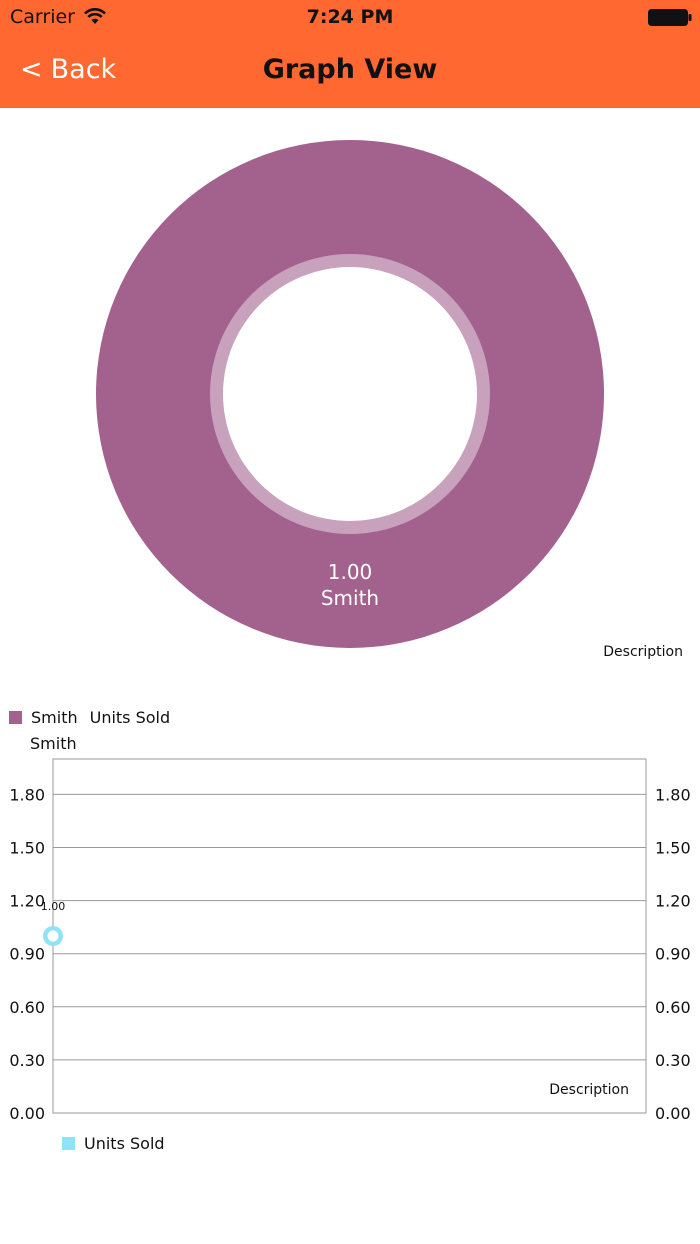 Image resolution: width=700 pixels, height=1244 pixels. I want to click on legend-swatch-units-sold, so click(68, 1143).